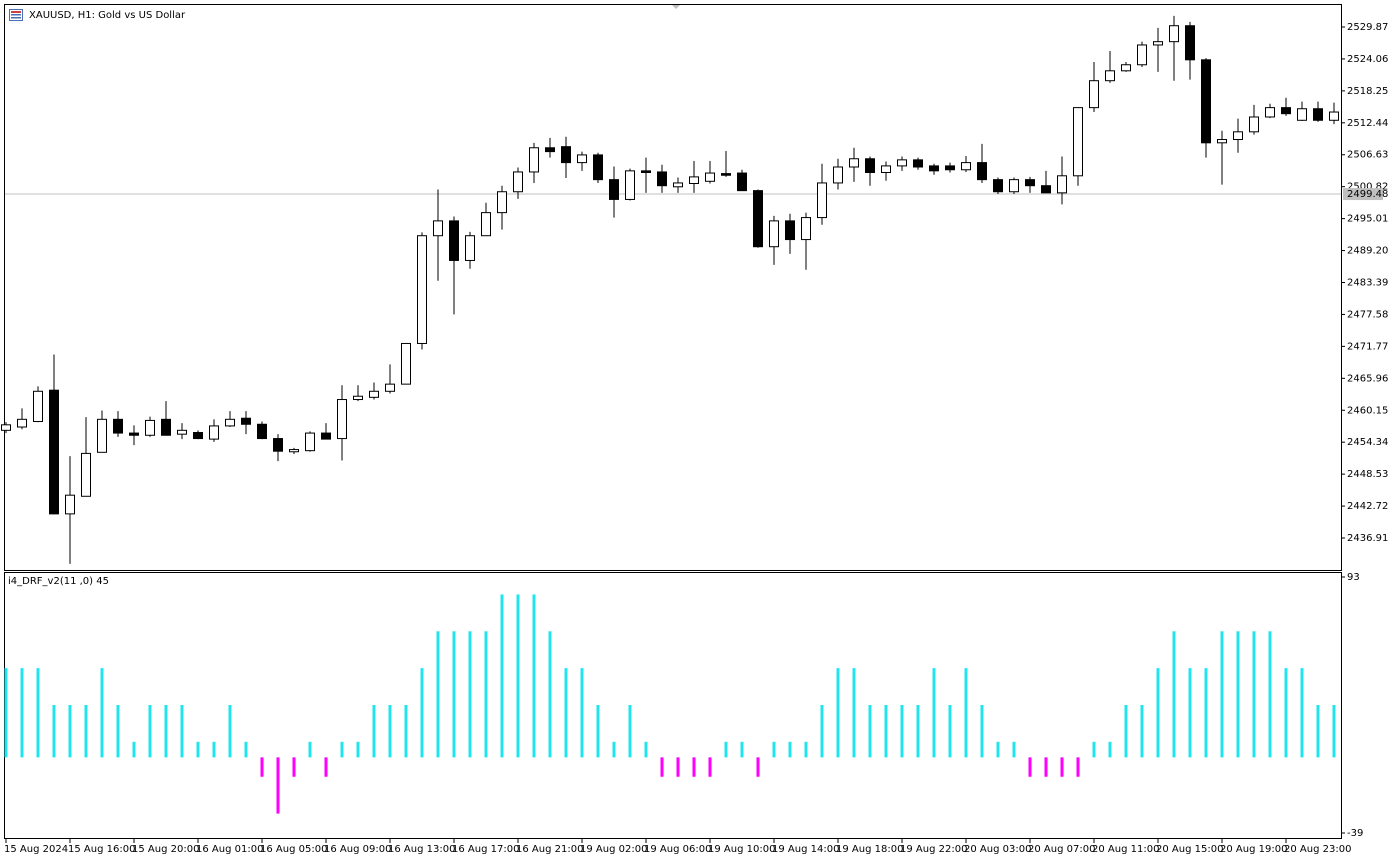 The image size is (1396, 862). Describe the element at coordinates (1367, 538) in the screenshot. I see `y-tick-label: 2436.91` at that location.